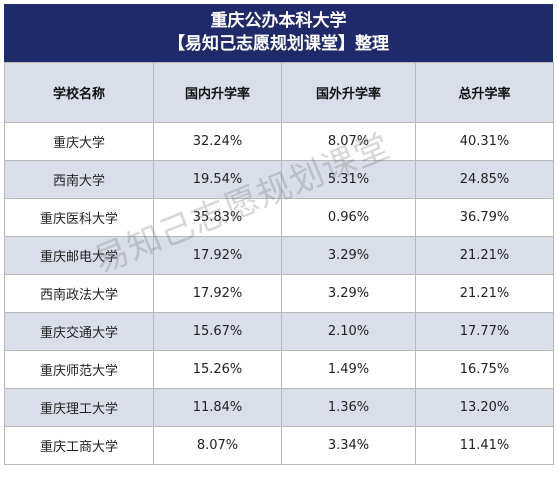 This screenshot has height=490, width=558. What do you see at coordinates (348, 92) in the screenshot?
I see `header-abroad-rate: 国外升学率` at bounding box center [348, 92].